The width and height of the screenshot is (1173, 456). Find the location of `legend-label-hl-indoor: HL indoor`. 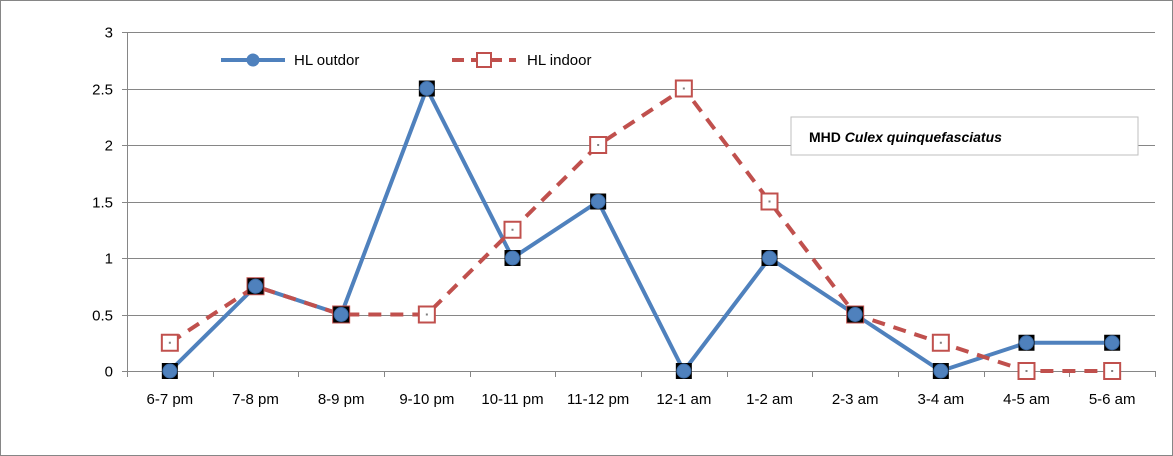

legend-label-hl-indoor: HL indoor is located at coordinates (559, 60).